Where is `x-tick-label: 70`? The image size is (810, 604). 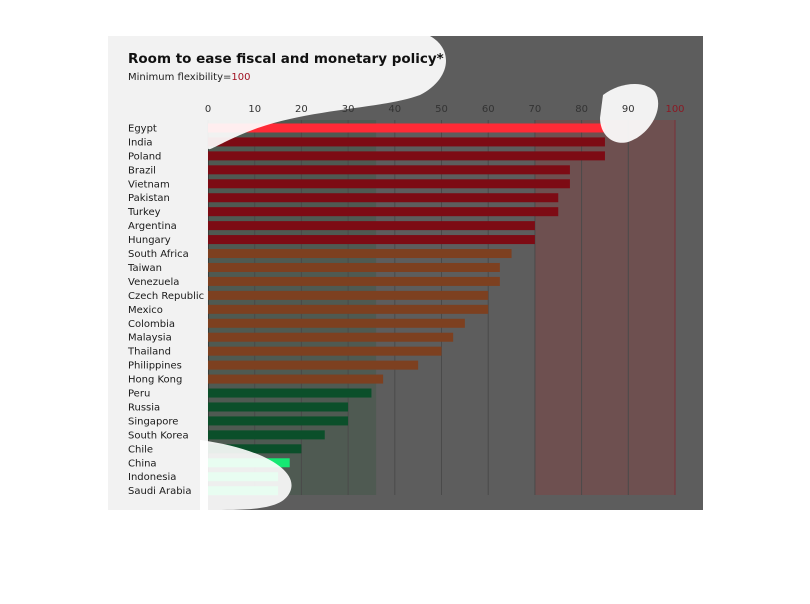
x-tick-label: 70 is located at coordinates (535, 109).